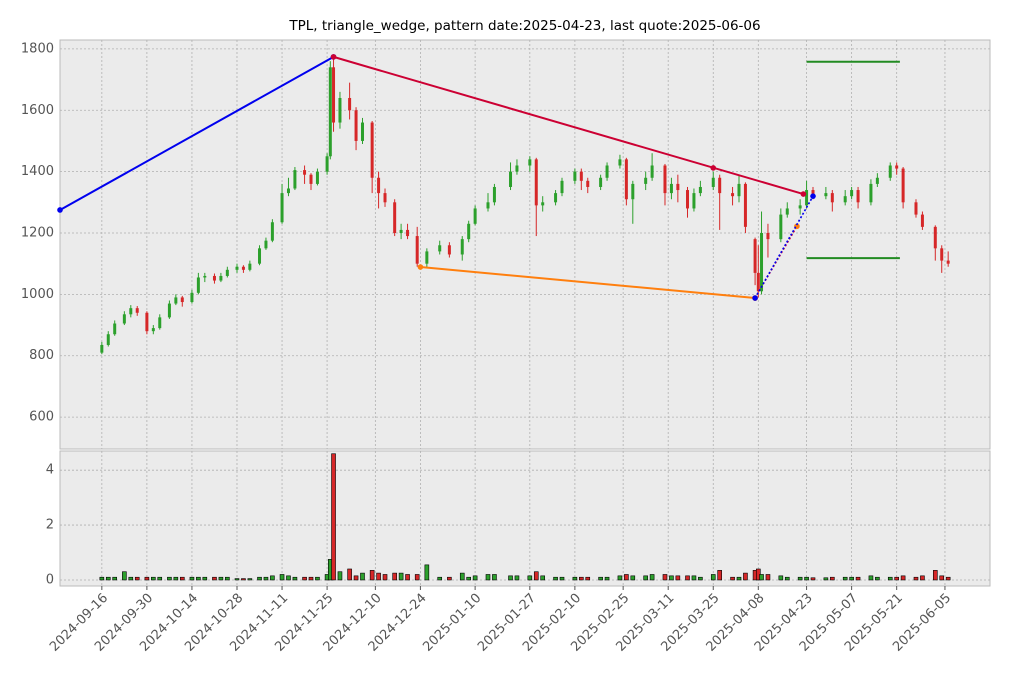 The width and height of the screenshot is (1010, 682). Describe the element at coordinates (37, 294) in the screenshot. I see `y-tick-label: 1000` at that location.